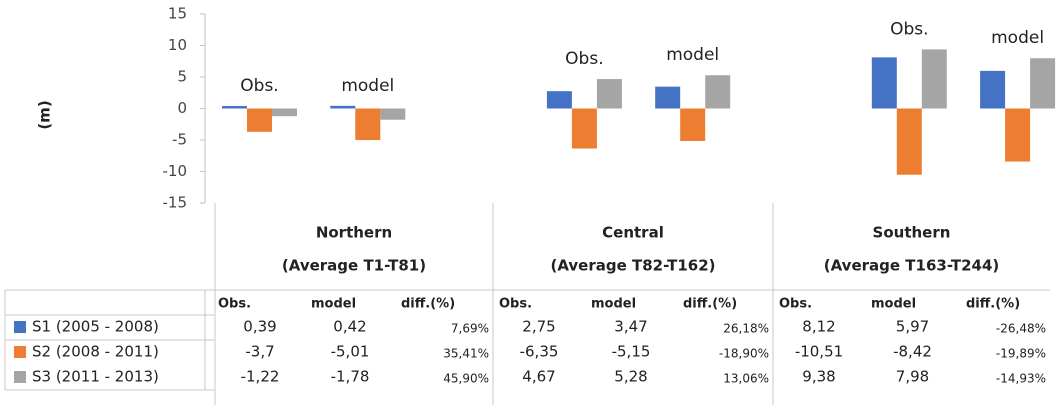 The height and width of the screenshot is (411, 1057). Describe the element at coordinates (182, 77) in the screenshot. I see `y-tick-label: 5` at that location.